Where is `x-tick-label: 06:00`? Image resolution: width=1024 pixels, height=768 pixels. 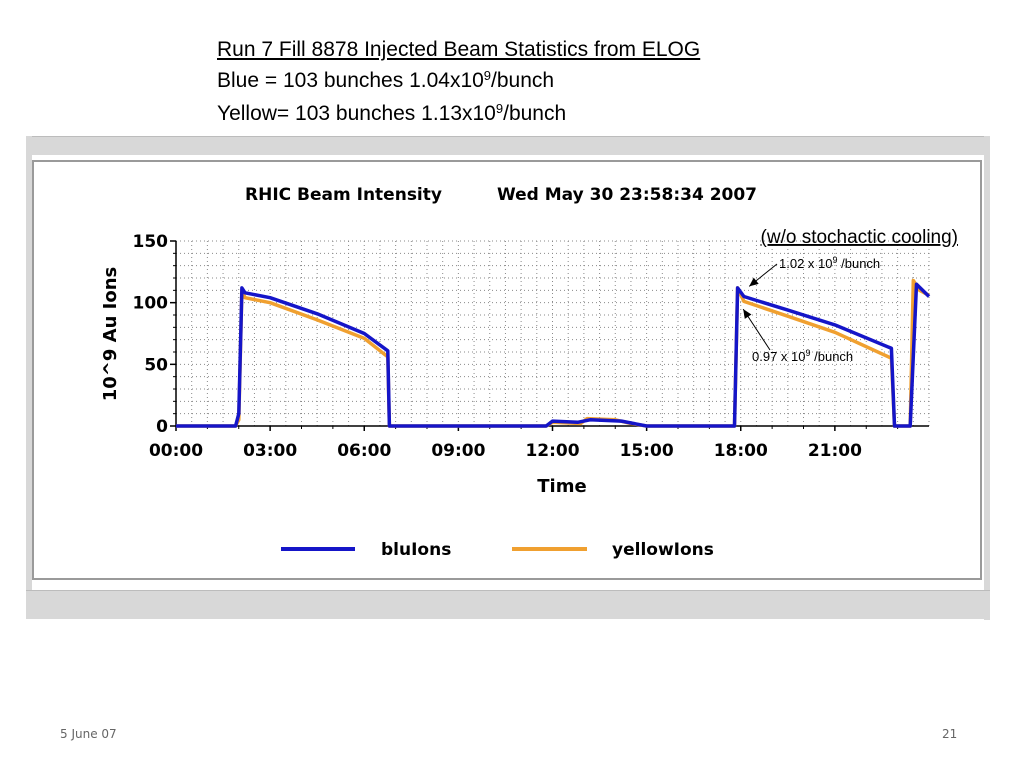
x-tick-label: 06:00 is located at coordinates (364, 451).